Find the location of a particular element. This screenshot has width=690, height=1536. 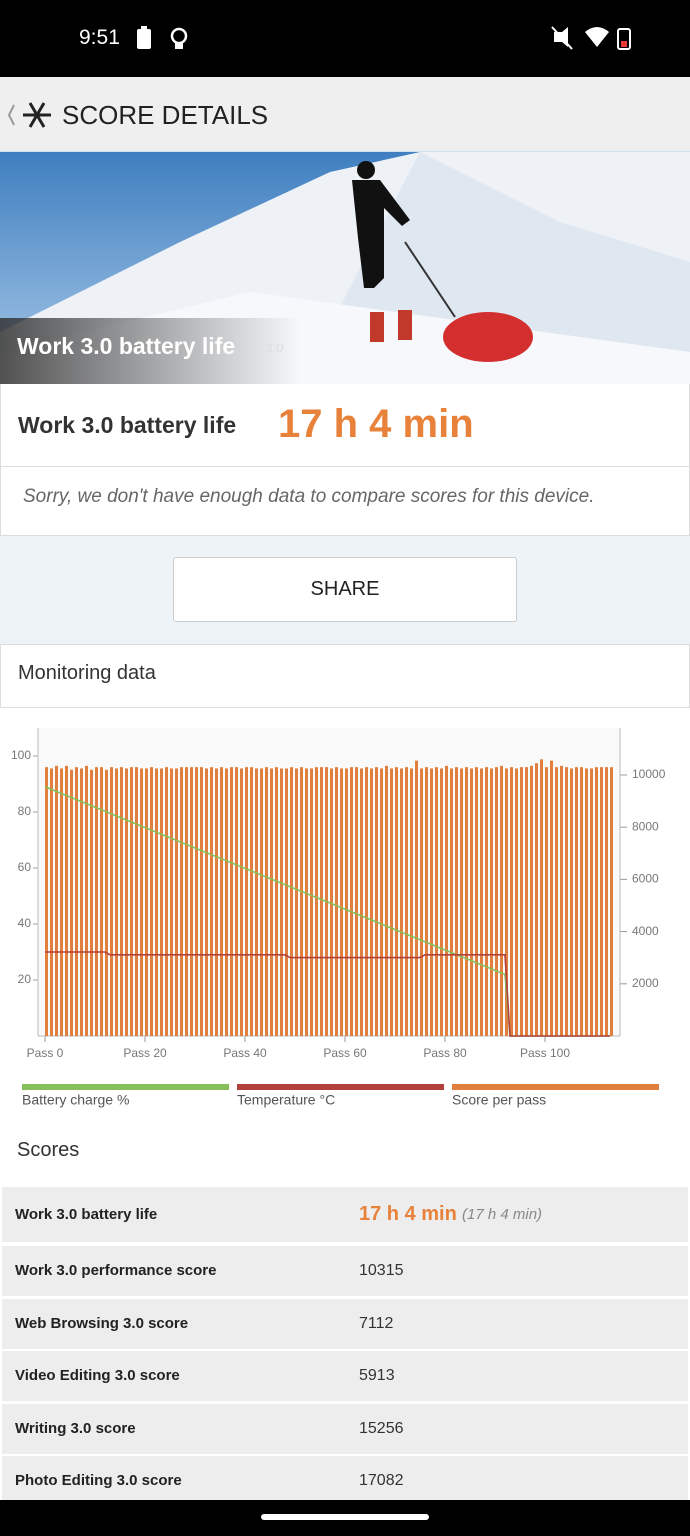

back-logo is located at coordinates (31, 115).